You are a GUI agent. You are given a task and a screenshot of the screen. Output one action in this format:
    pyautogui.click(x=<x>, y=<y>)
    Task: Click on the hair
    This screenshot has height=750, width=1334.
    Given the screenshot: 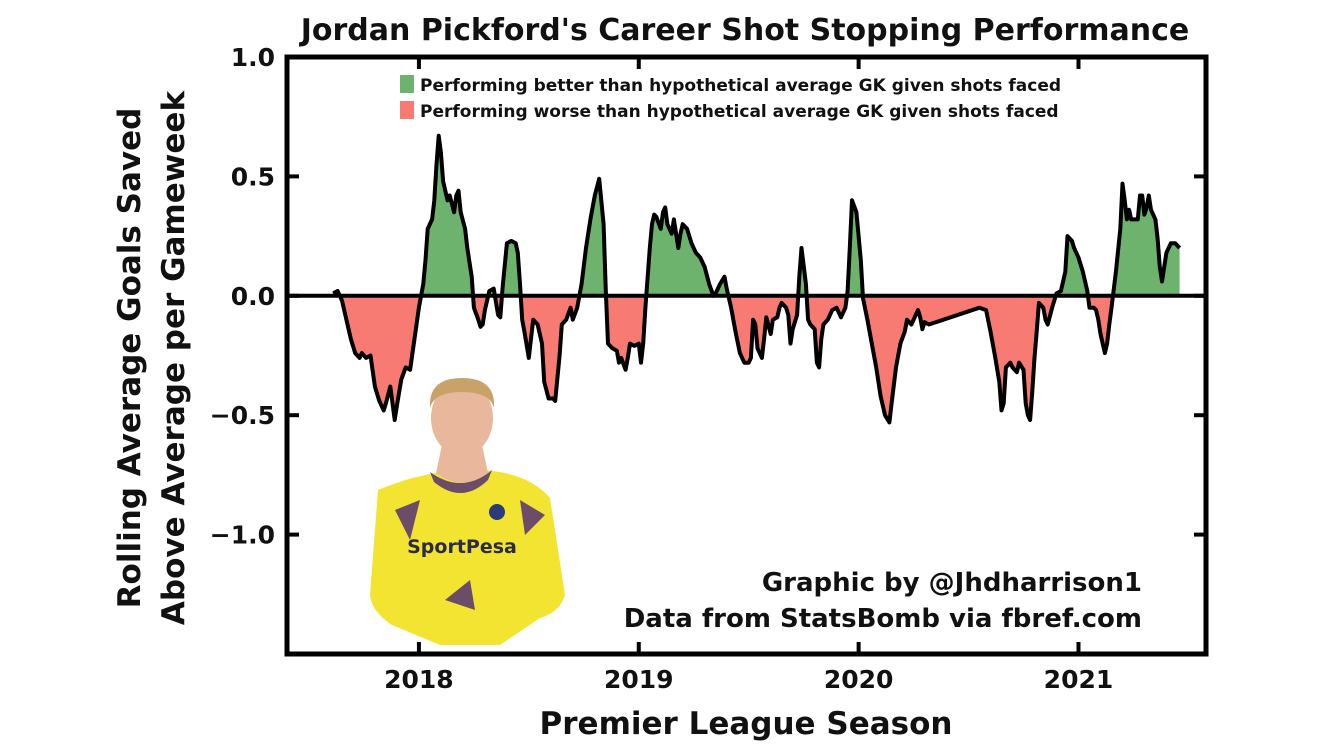 What is the action you would take?
    pyautogui.click(x=462, y=393)
    